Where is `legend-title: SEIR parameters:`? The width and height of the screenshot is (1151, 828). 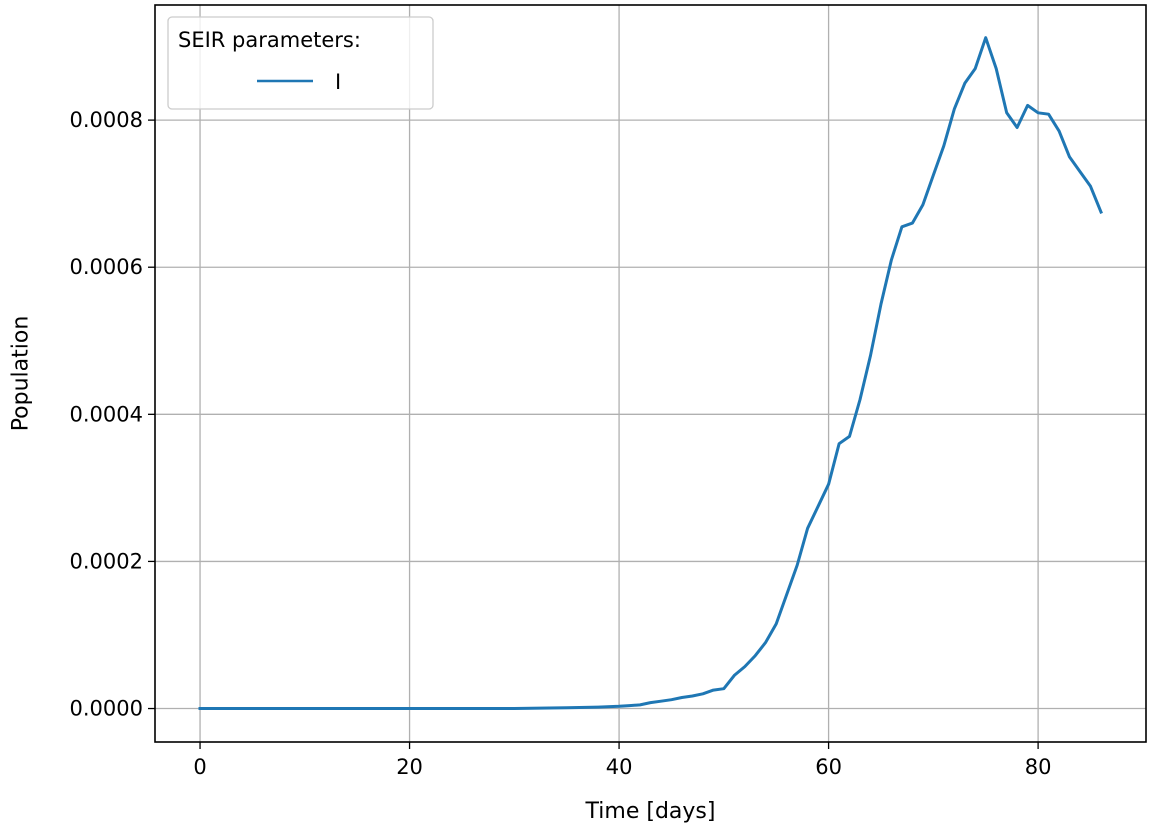 legend-title: SEIR parameters: is located at coordinates (269, 40).